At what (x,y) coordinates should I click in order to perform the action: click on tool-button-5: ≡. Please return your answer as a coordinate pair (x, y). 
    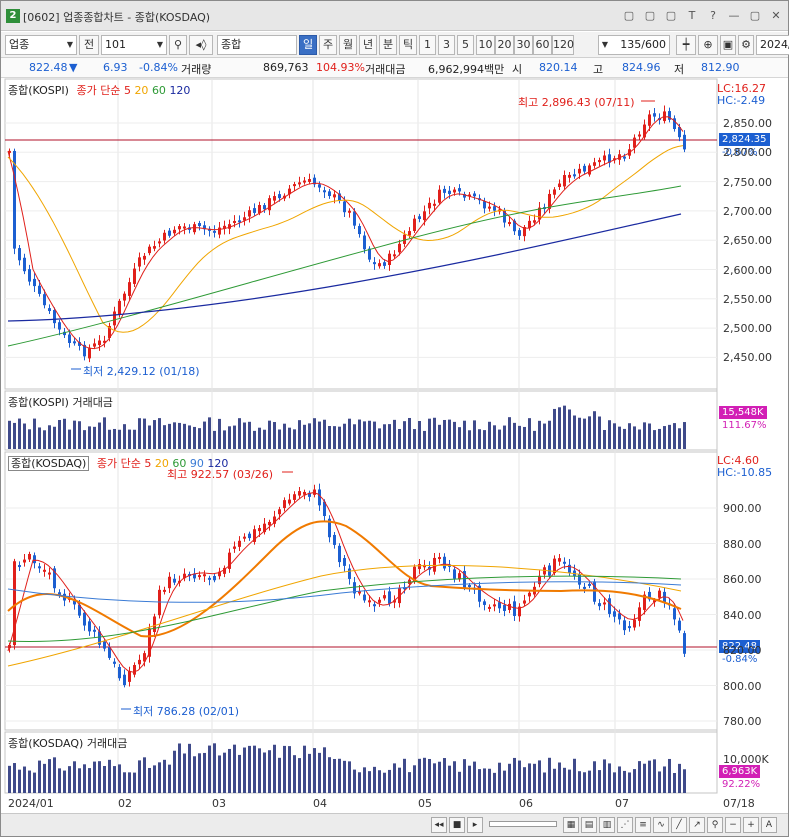
    Looking at the image, I should click on (643, 825).